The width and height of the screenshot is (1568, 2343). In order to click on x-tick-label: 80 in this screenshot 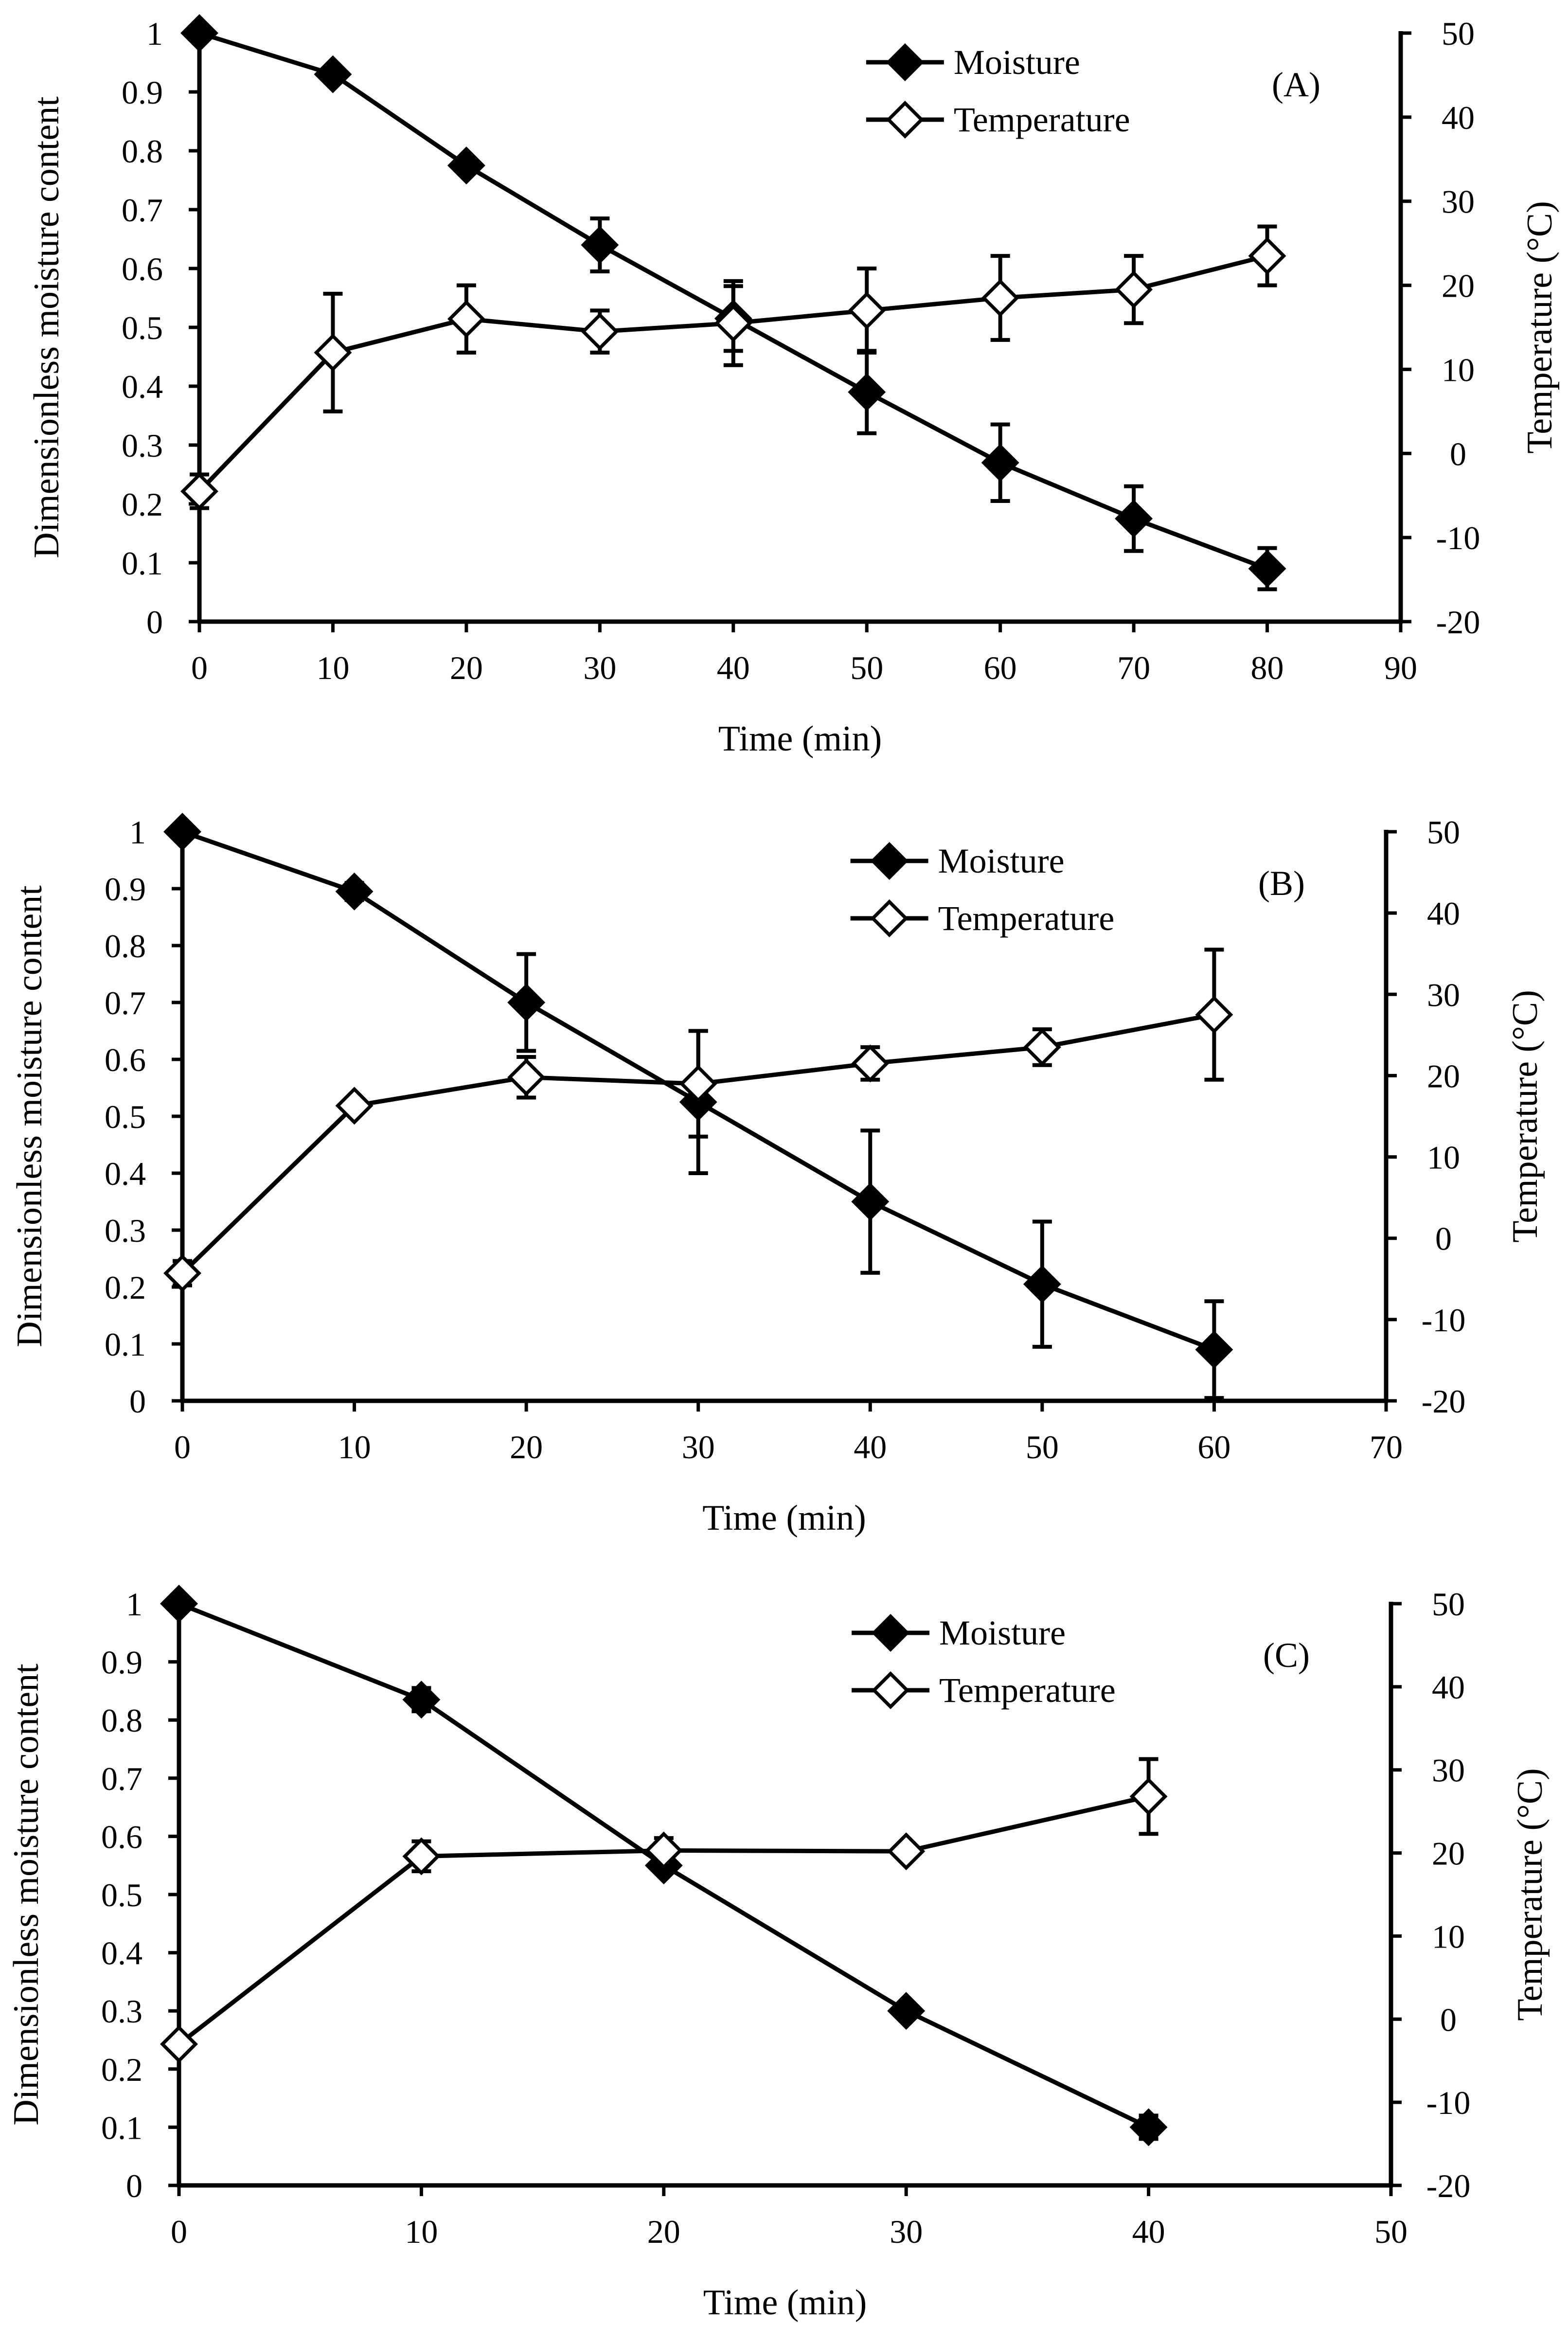, I will do `click(1267, 667)`.